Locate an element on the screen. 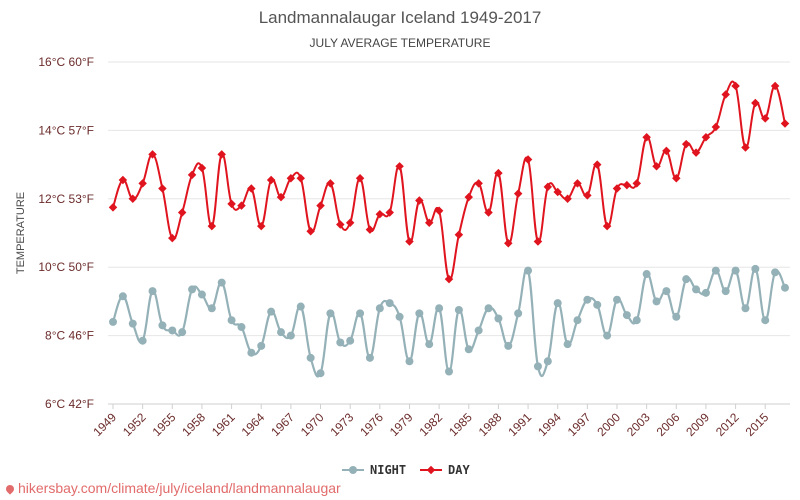  y-tick-label: 16°C 60°F is located at coordinates (66, 62).